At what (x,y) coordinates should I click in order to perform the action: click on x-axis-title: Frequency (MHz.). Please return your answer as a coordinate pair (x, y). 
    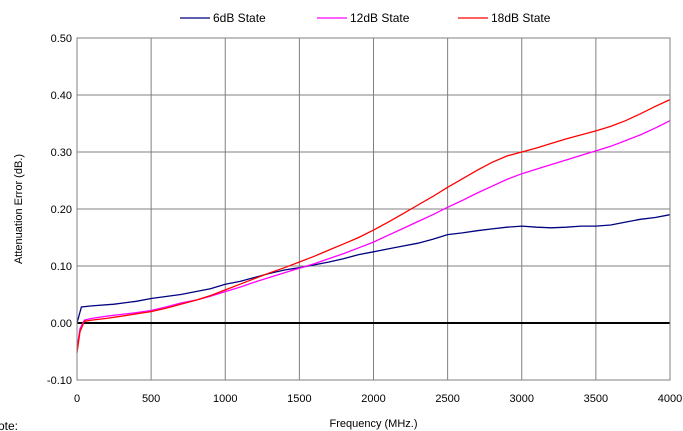
    Looking at the image, I should click on (373, 424).